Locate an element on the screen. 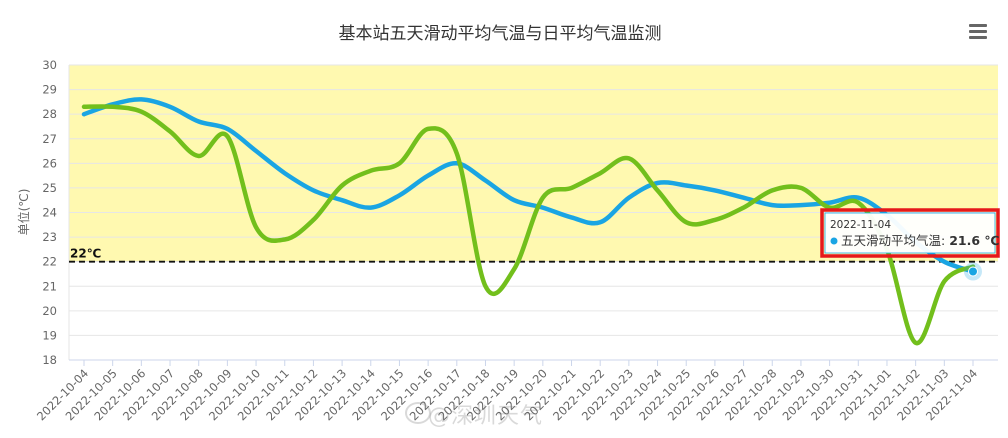 Image resolution: width=1008 pixels, height=438 pixels. tooltip-series-dot is located at coordinates (834, 241).